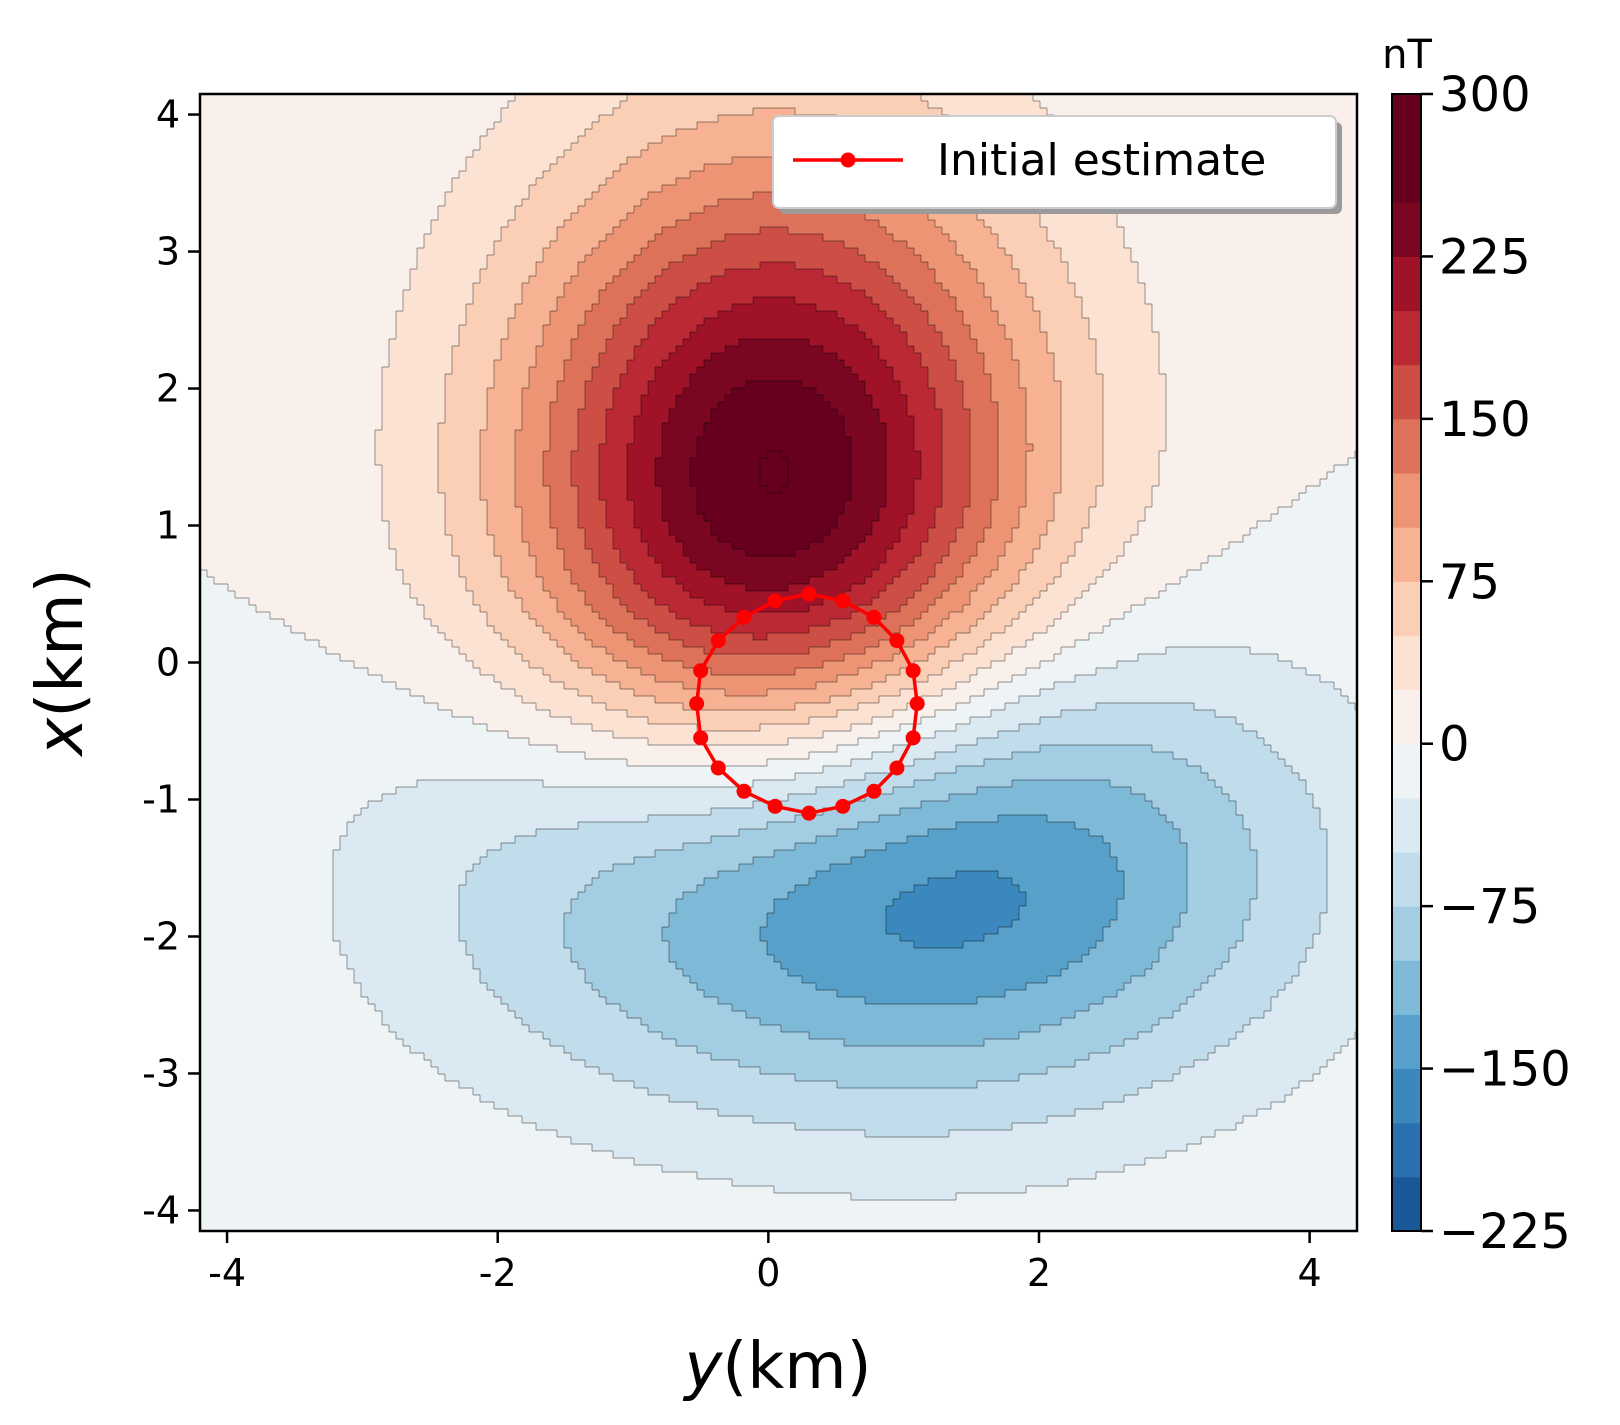 The height and width of the screenshot is (1425, 1620). What do you see at coordinates (1485, 420) in the screenshot?
I see `colorbar-tick-label: 150` at bounding box center [1485, 420].